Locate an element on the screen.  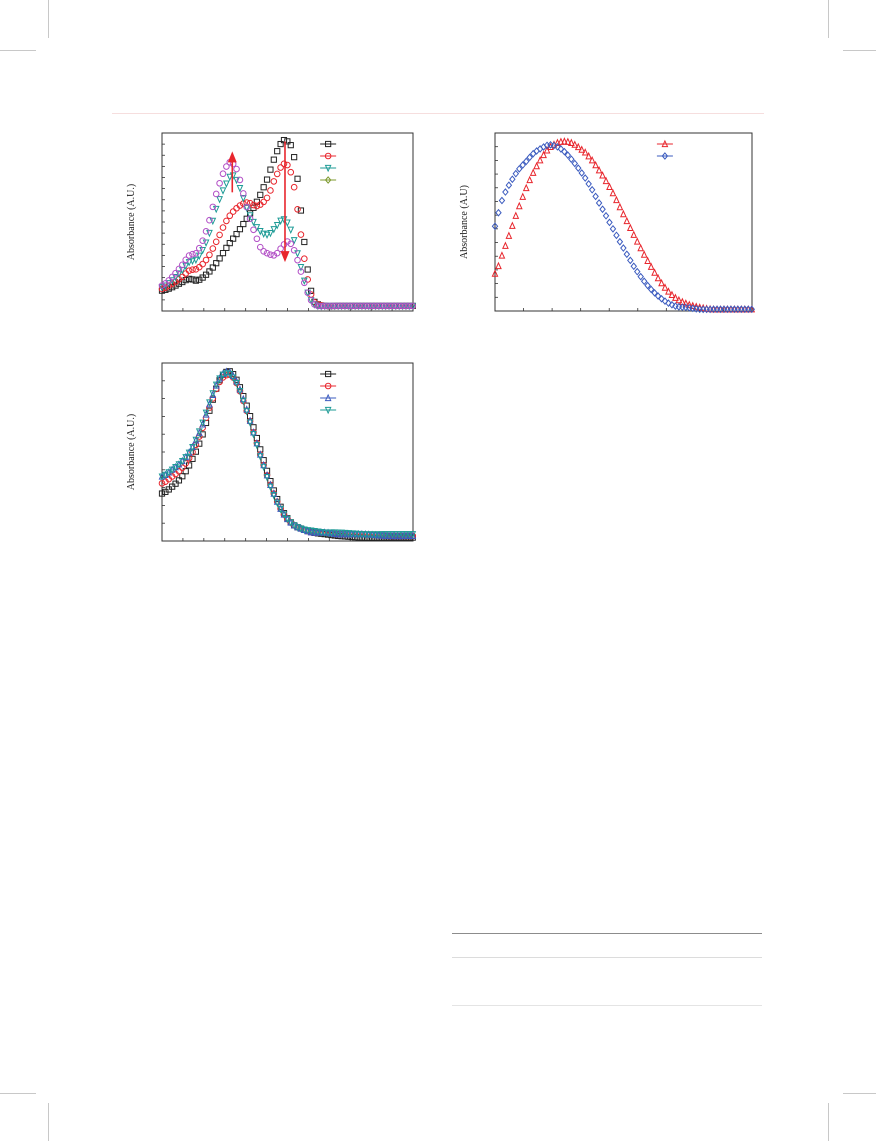
plot-frame is located at coordinates (287, 222).